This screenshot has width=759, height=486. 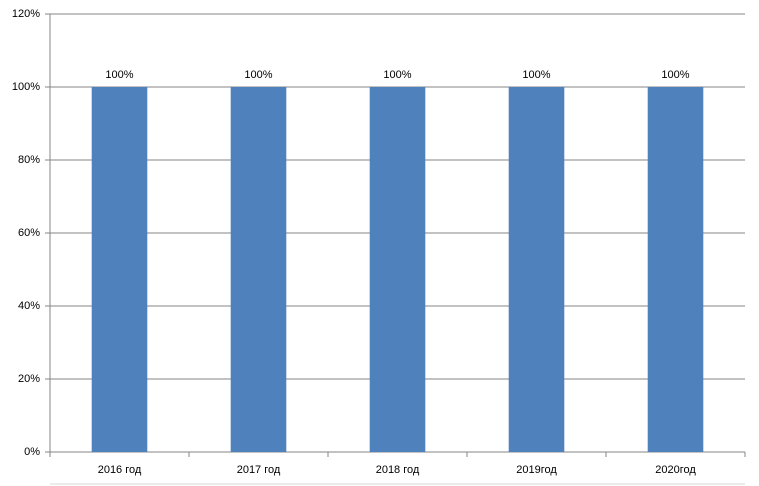 I want to click on y-tick-label: 80%, so click(x=29, y=160).